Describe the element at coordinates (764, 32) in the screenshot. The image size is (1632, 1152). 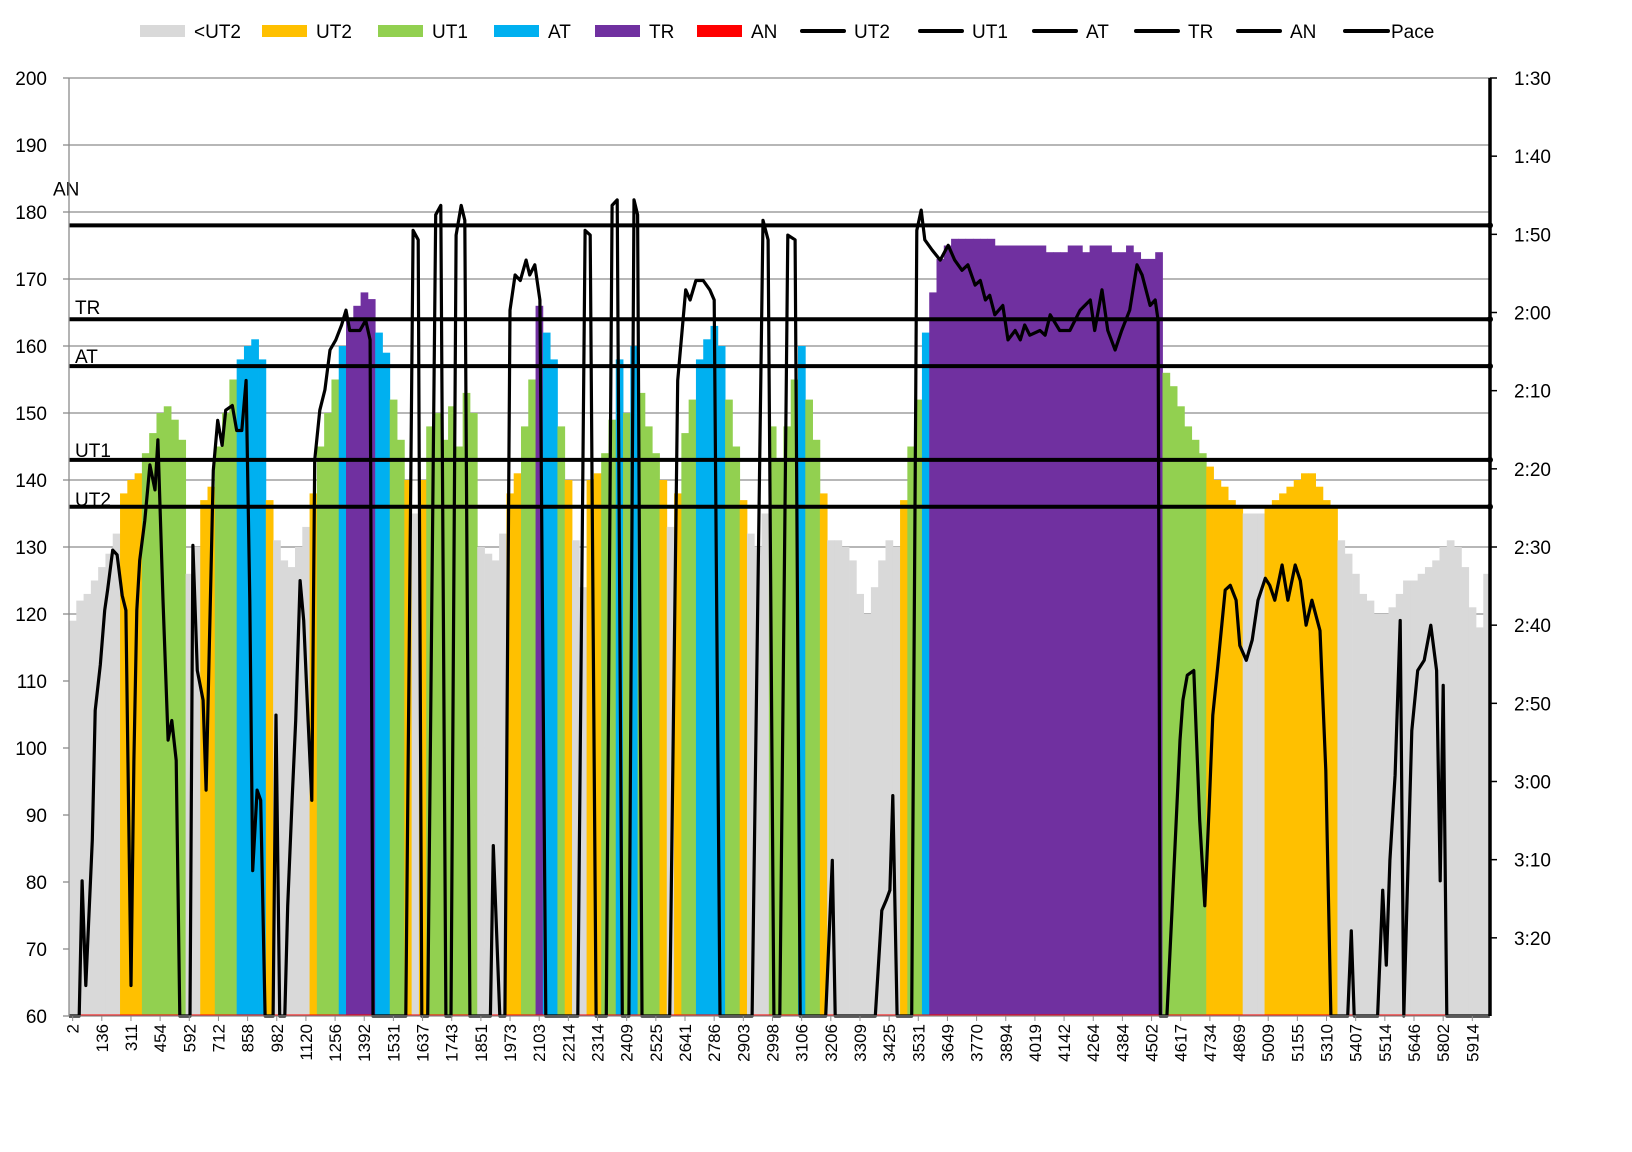
I see `legend-label: AN` at that location.